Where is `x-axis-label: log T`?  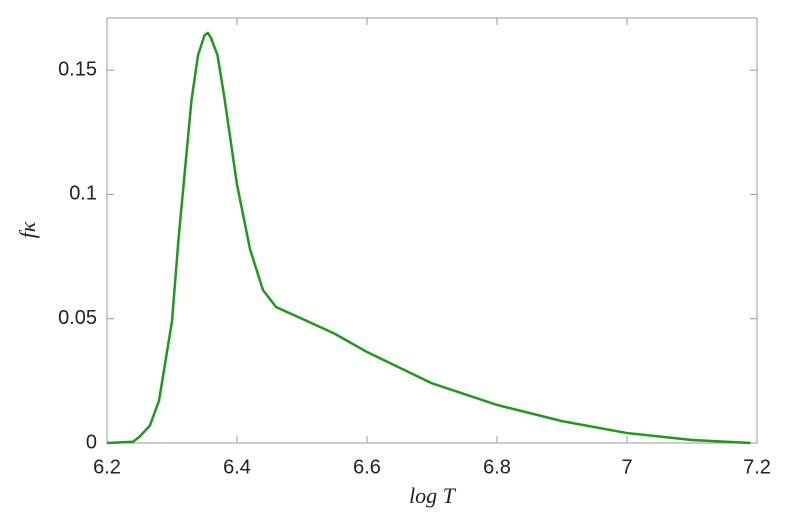 x-axis-label: log T is located at coordinates (433, 495).